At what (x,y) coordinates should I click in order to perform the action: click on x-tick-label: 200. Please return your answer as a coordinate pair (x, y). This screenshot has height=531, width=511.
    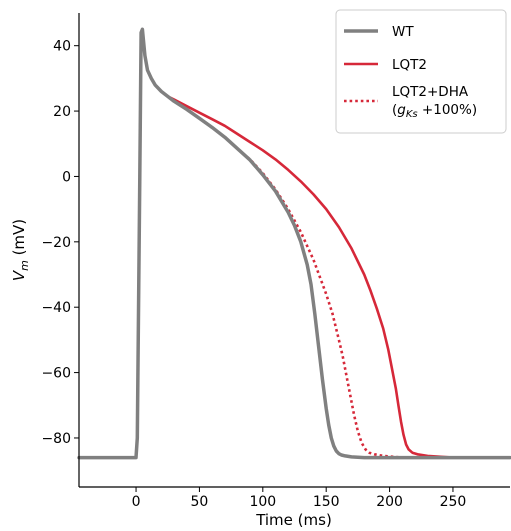
    Looking at the image, I should click on (389, 502).